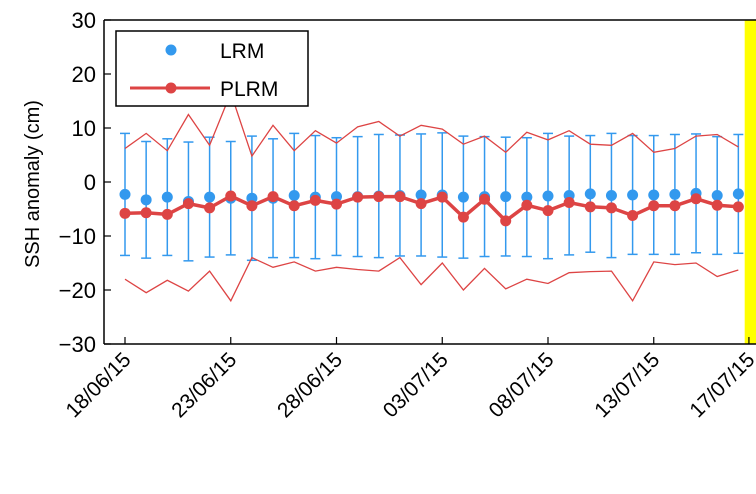 This screenshot has width=756, height=494. What do you see at coordinates (627, 385) in the screenshot?
I see `x-tick-label: 13/07/15` at bounding box center [627, 385].